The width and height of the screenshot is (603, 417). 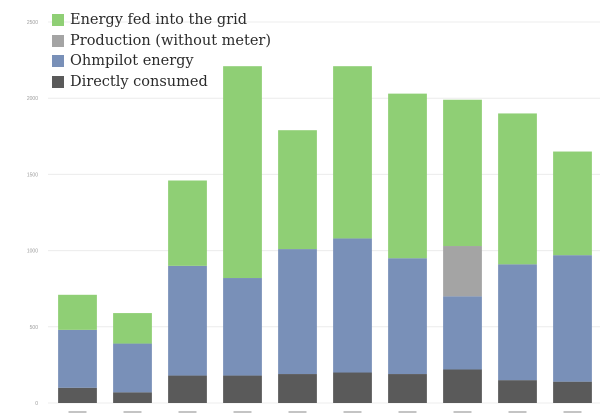 What do you see at coordinates (32, 252) in the screenshot?
I see `y-tick-label: 1000` at bounding box center [32, 252].